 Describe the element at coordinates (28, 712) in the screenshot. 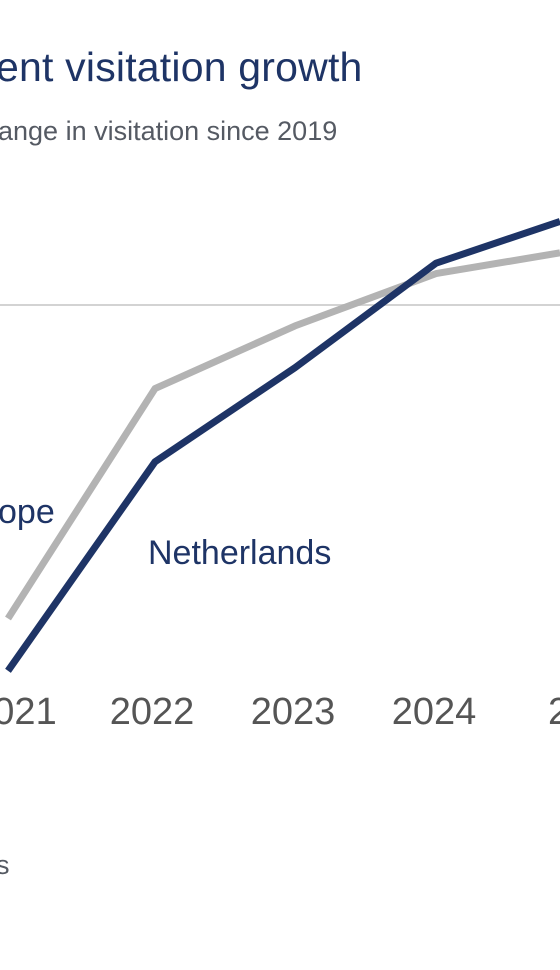

I see `x-tick-label: 021` at that location.